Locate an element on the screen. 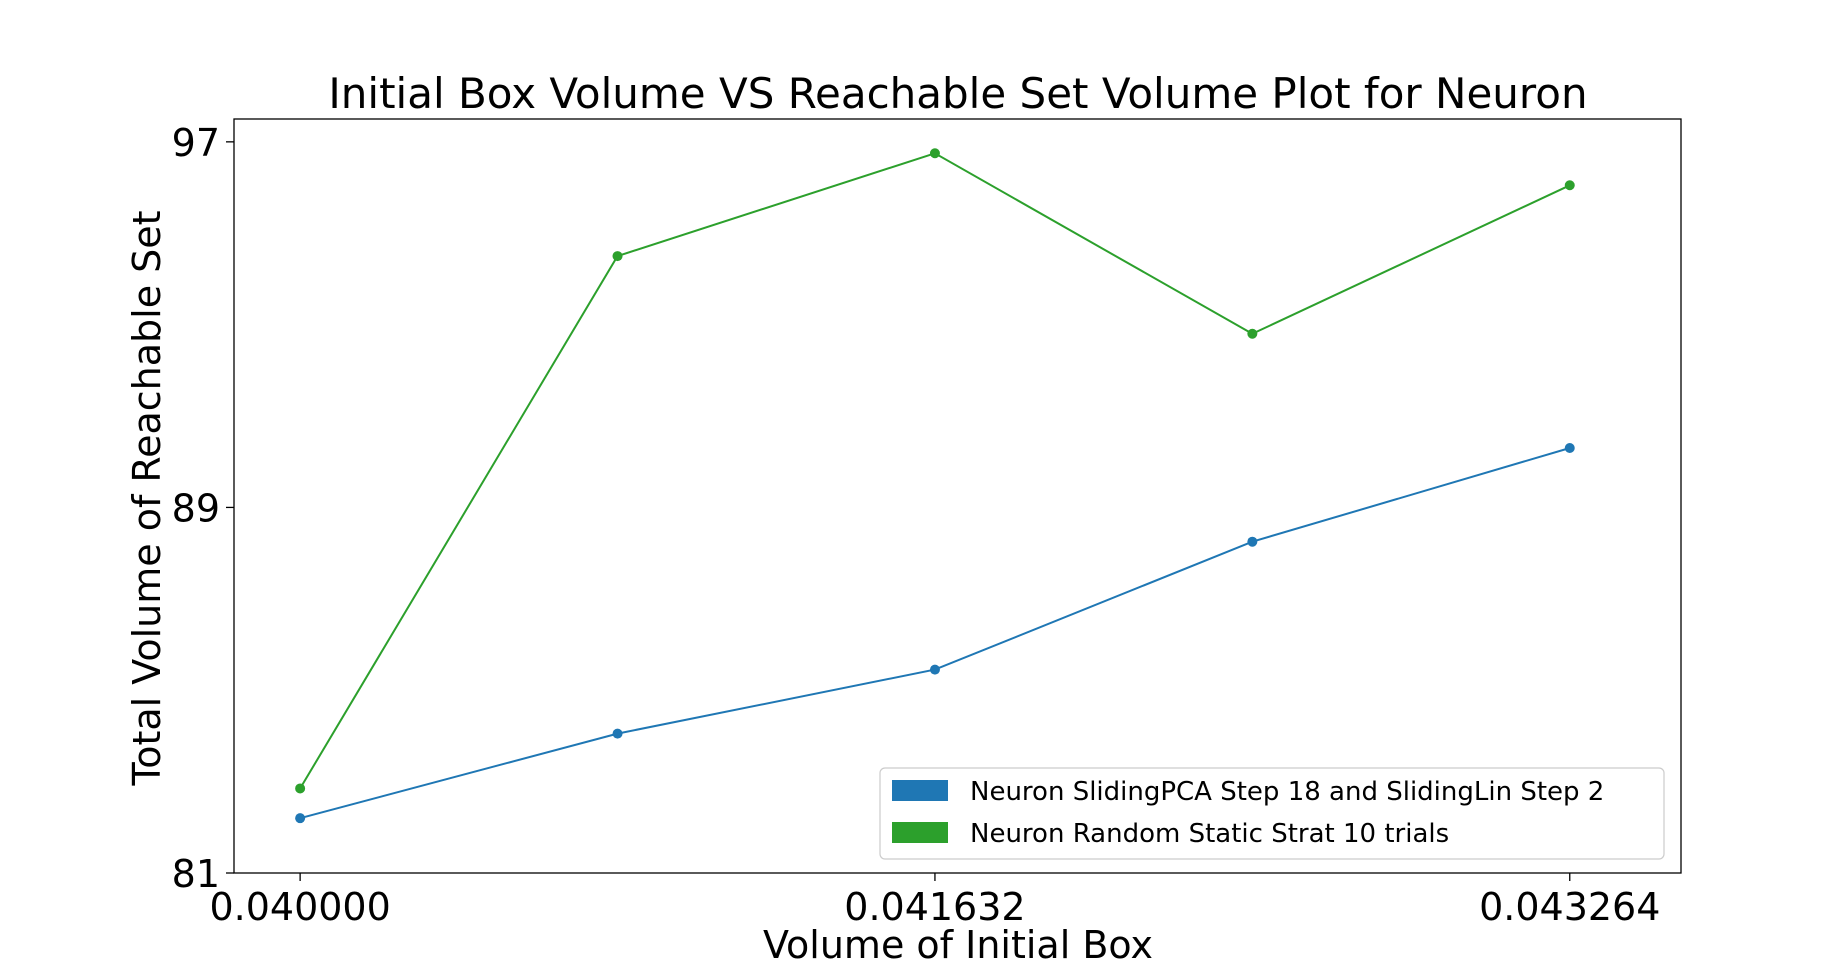 The height and width of the screenshot is (974, 1848). y-tick-label: 89 is located at coordinates (196, 508).